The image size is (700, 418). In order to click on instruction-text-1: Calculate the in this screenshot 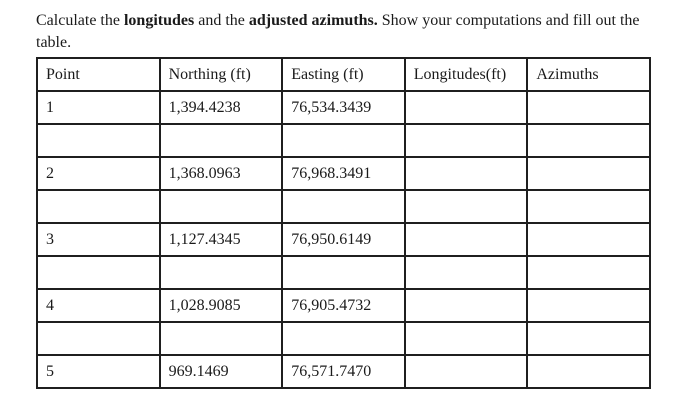, I will do `click(80, 20)`.